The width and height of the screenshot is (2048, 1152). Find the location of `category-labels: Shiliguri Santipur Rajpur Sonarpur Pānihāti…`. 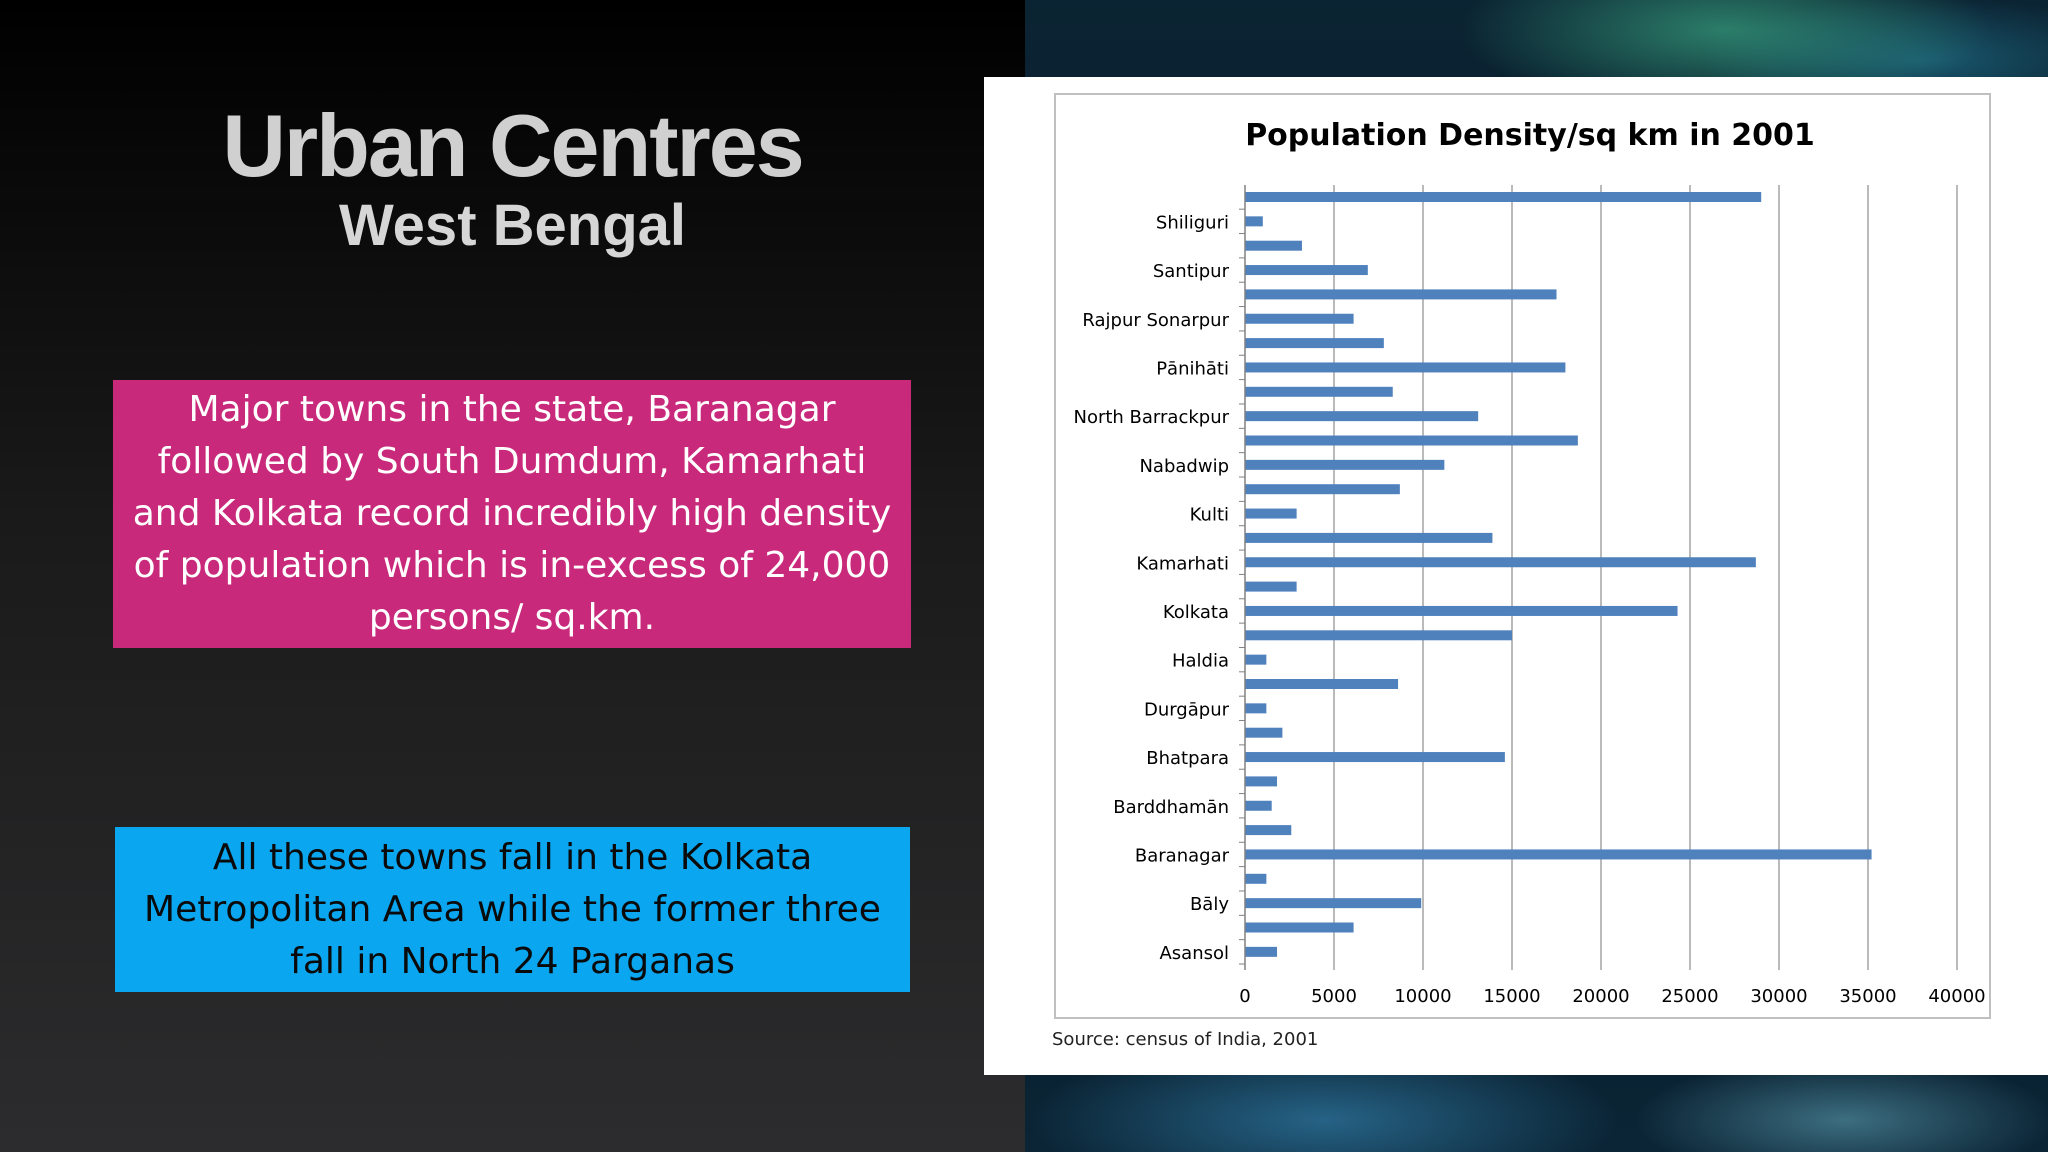

category-labels: Shiliguri Santipur Rajpur Sonarpur Pānihāti… is located at coordinates (1159, 586).